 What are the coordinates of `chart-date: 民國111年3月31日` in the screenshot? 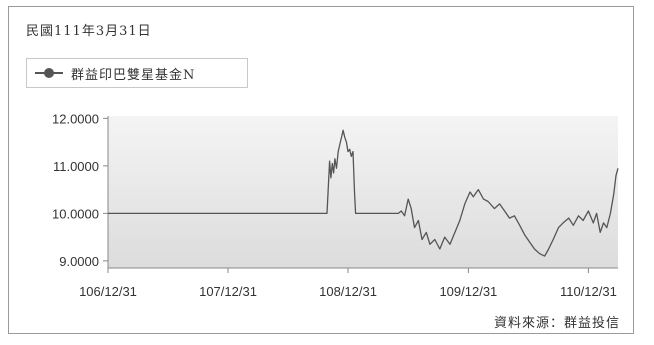 It's located at (89, 31).